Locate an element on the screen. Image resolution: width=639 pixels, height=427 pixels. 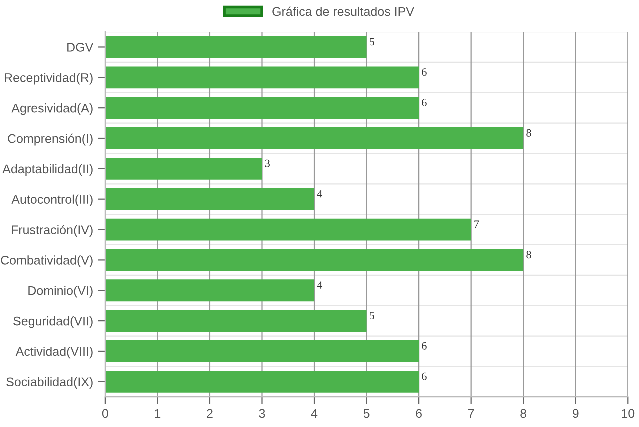
y-tick-label: Frustración(IV) is located at coordinates (52, 231).